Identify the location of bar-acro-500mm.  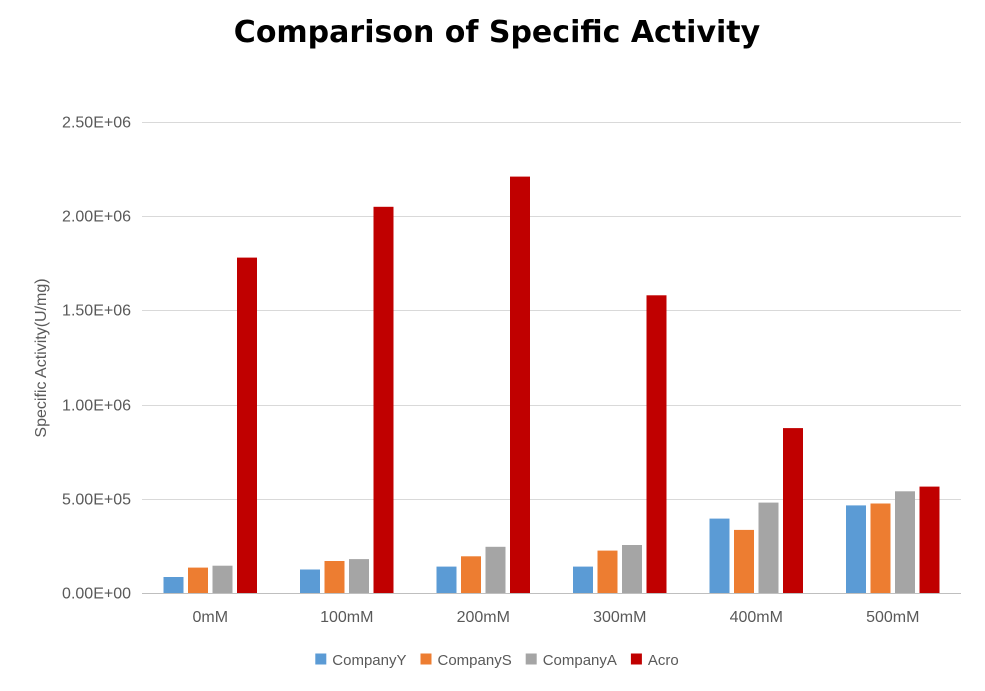
(929, 539).